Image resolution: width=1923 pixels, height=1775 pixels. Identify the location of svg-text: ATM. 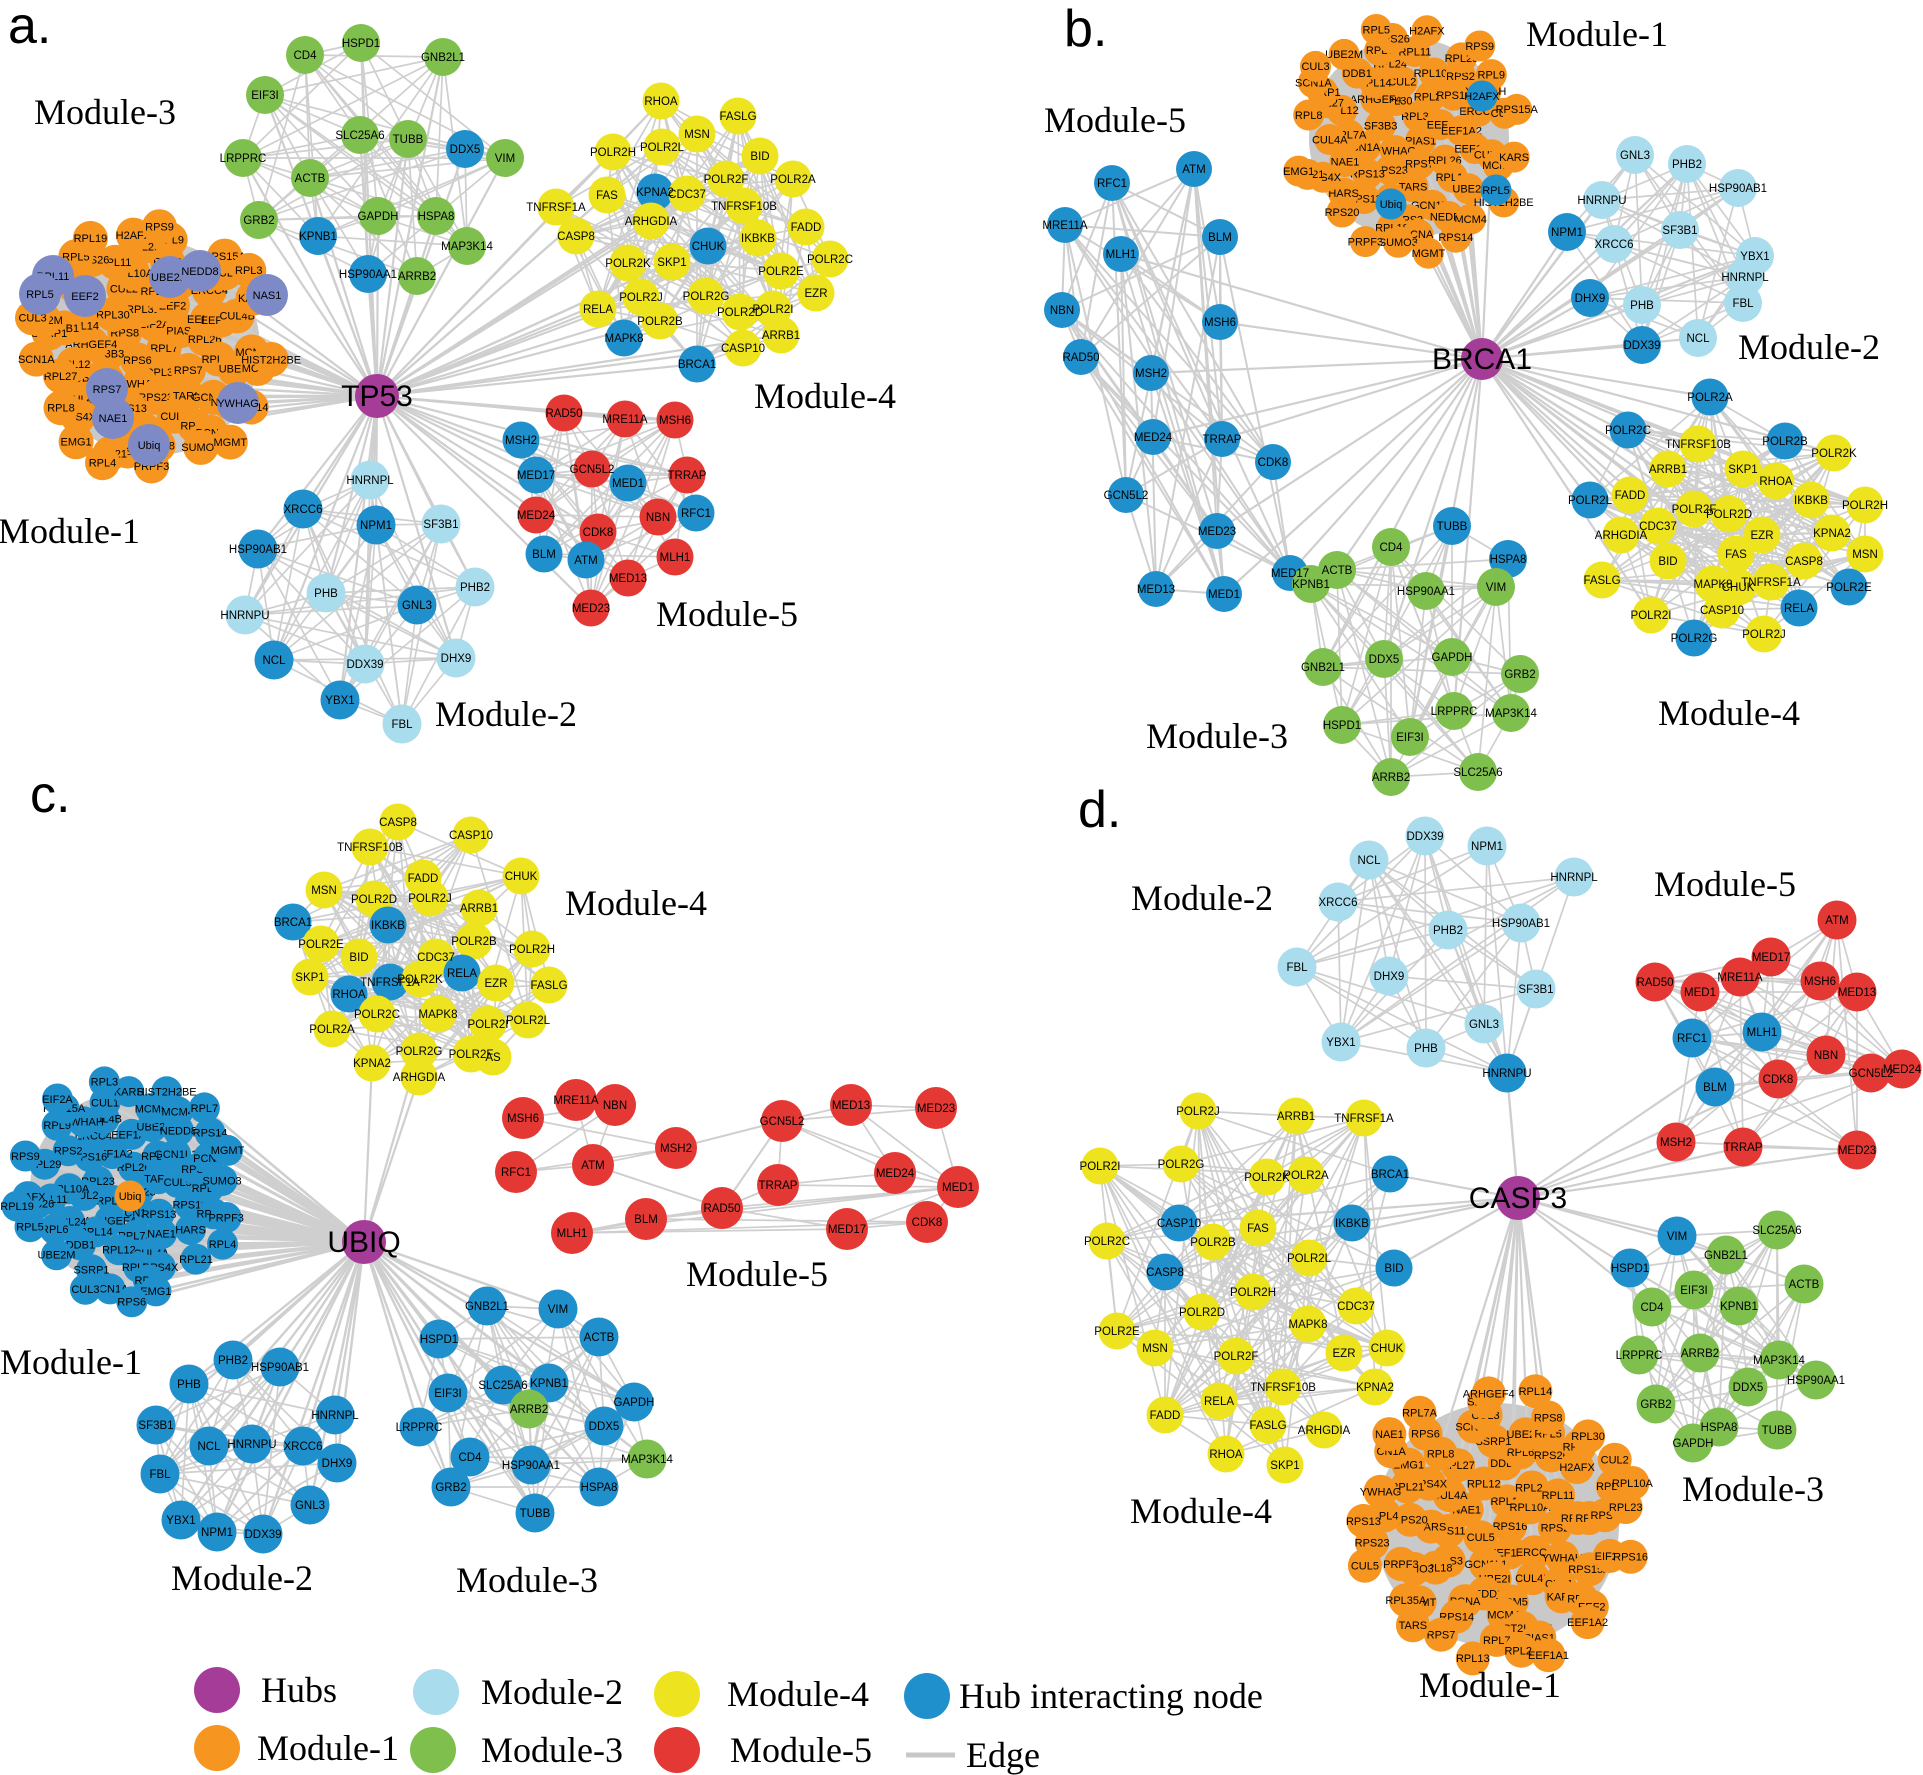
(1193, 170).